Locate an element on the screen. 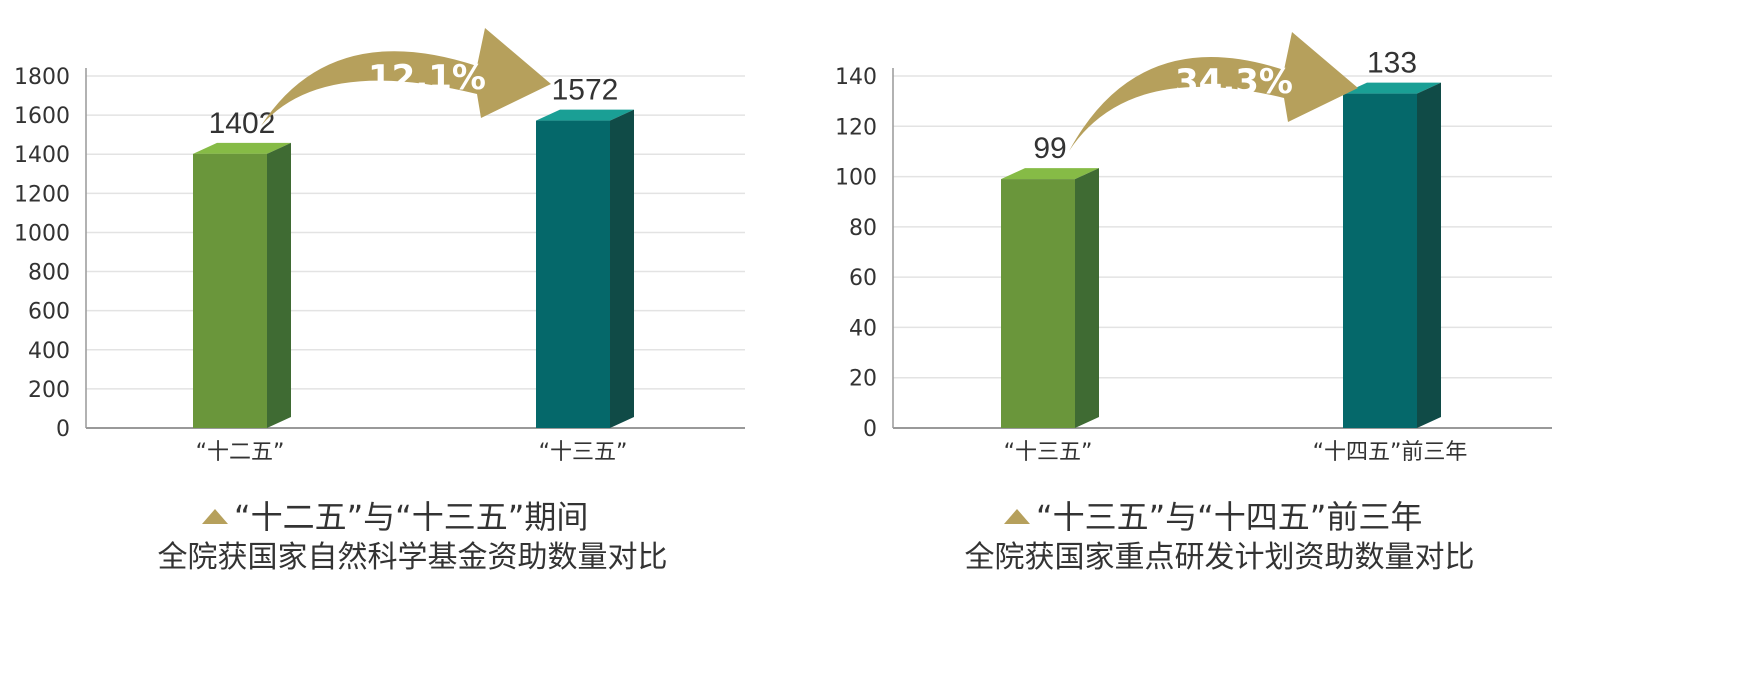 Image resolution: width=1764 pixels, height=675 pixels. caption-title: “十二五”与“十三五”期间 is located at coordinates (411, 517).